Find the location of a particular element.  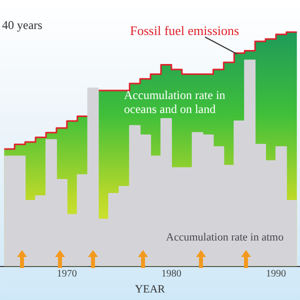

x-tick-label: 1970 is located at coordinates (66, 274).